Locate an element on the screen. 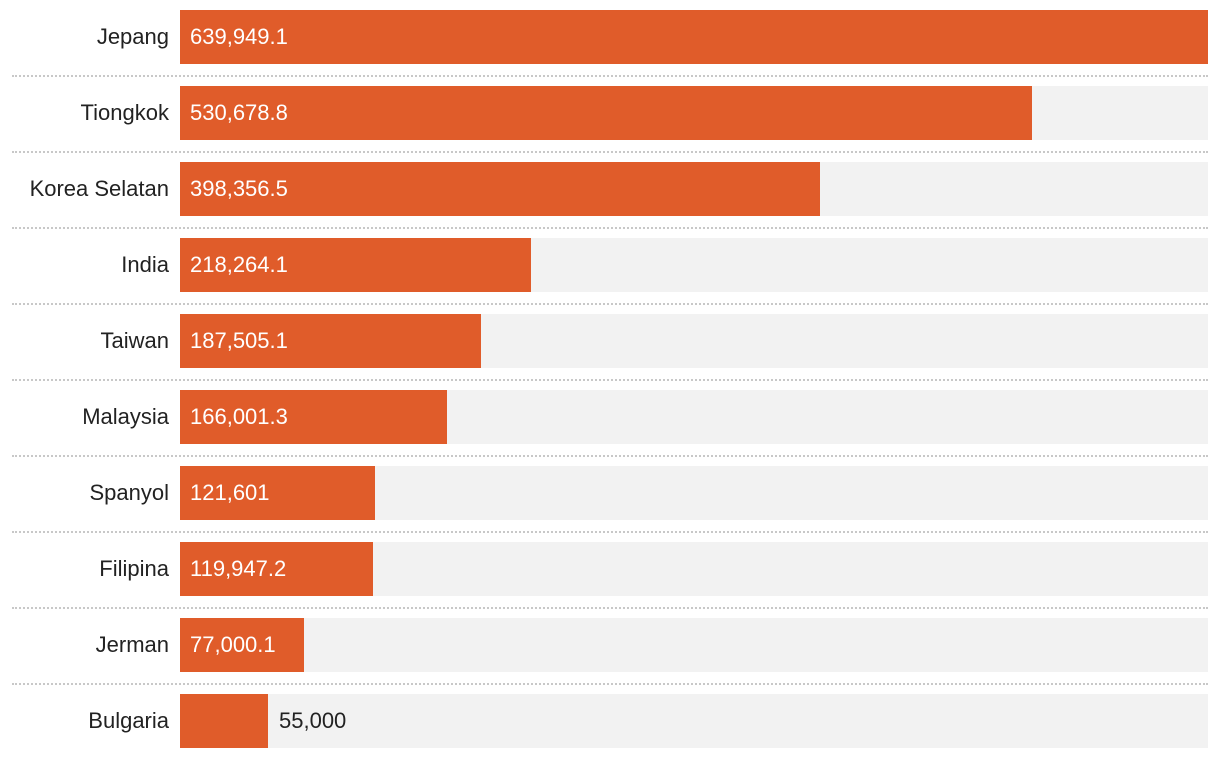  bar-row: India 218,264.1 is located at coordinates (610, 276).